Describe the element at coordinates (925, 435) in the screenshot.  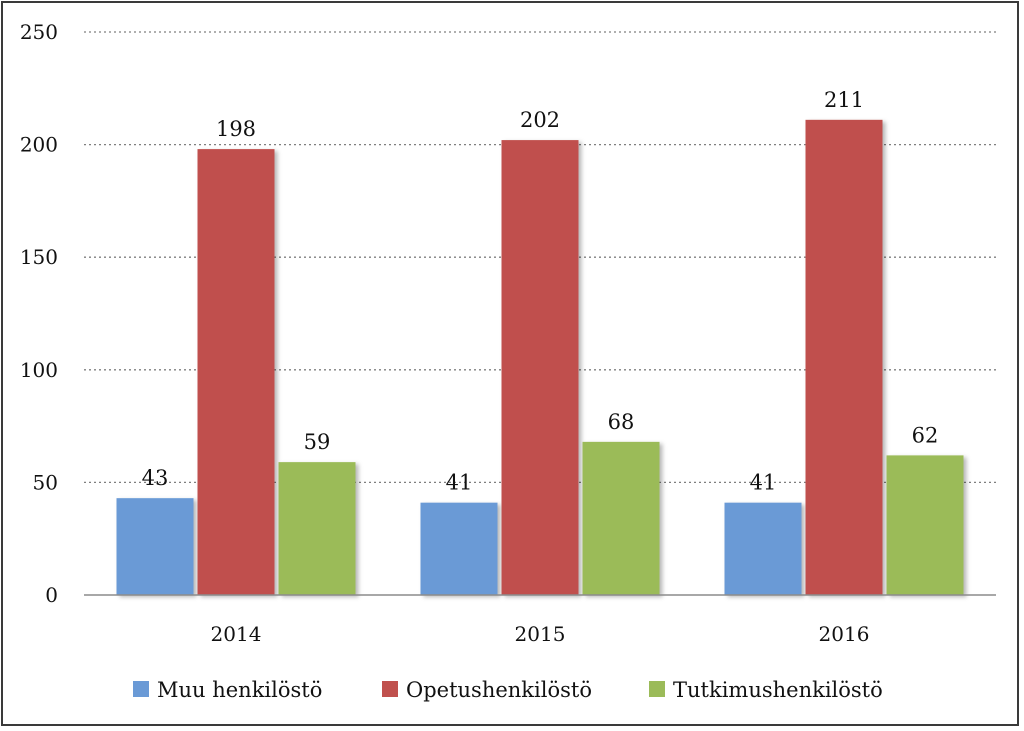
I see `data-label: 62` at that location.